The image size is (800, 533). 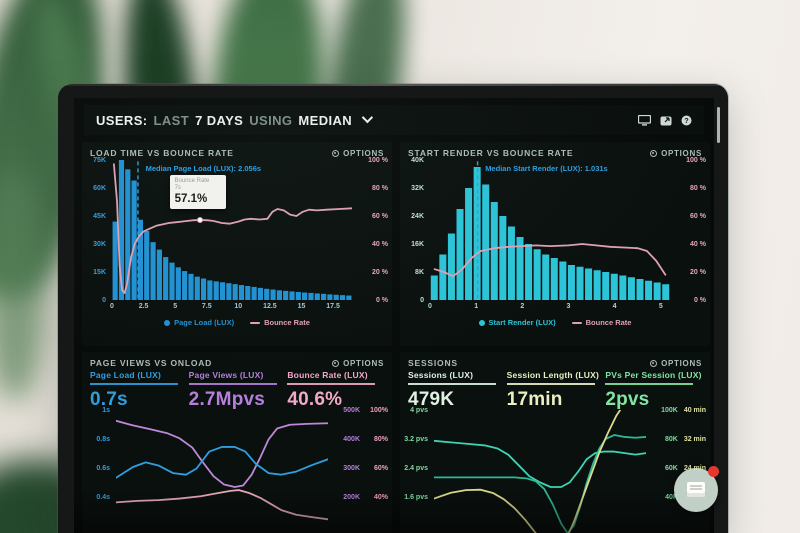 I want to click on scrollbar-thumb, so click(x=718, y=125).